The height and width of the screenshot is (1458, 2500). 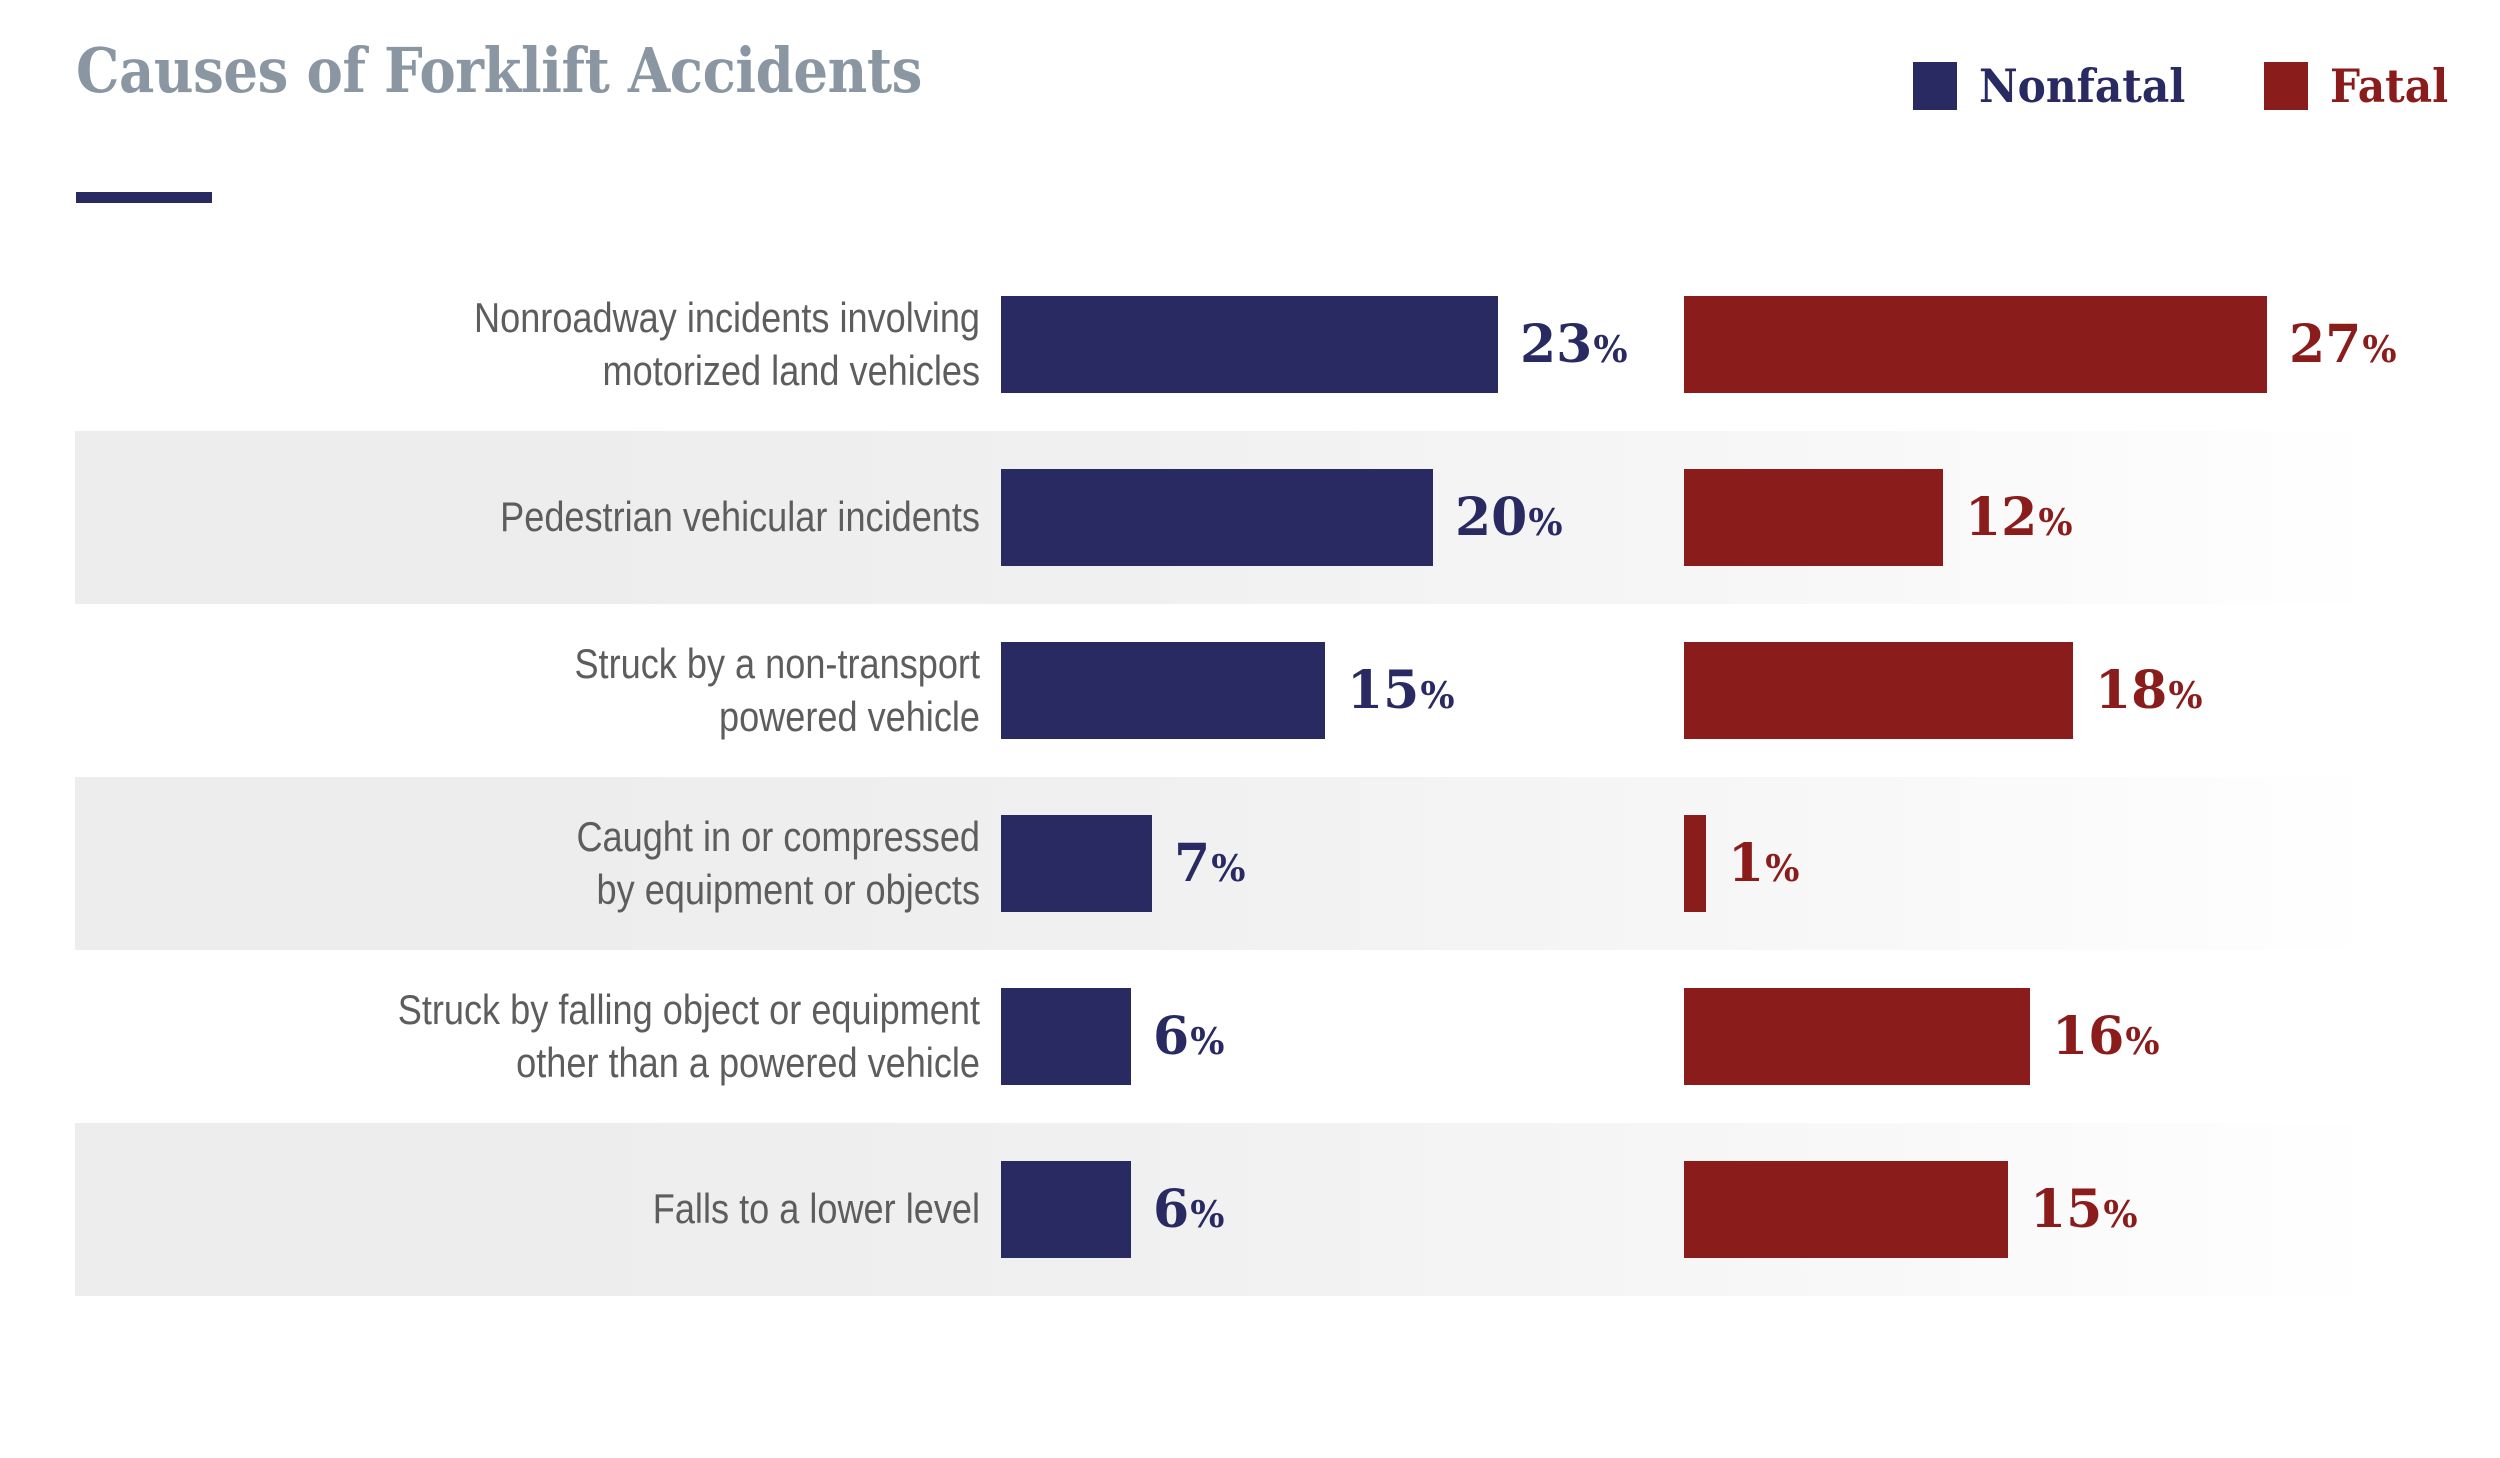 I want to click on bar-value-label-nonfatal: 15%, so click(x=1401, y=690).